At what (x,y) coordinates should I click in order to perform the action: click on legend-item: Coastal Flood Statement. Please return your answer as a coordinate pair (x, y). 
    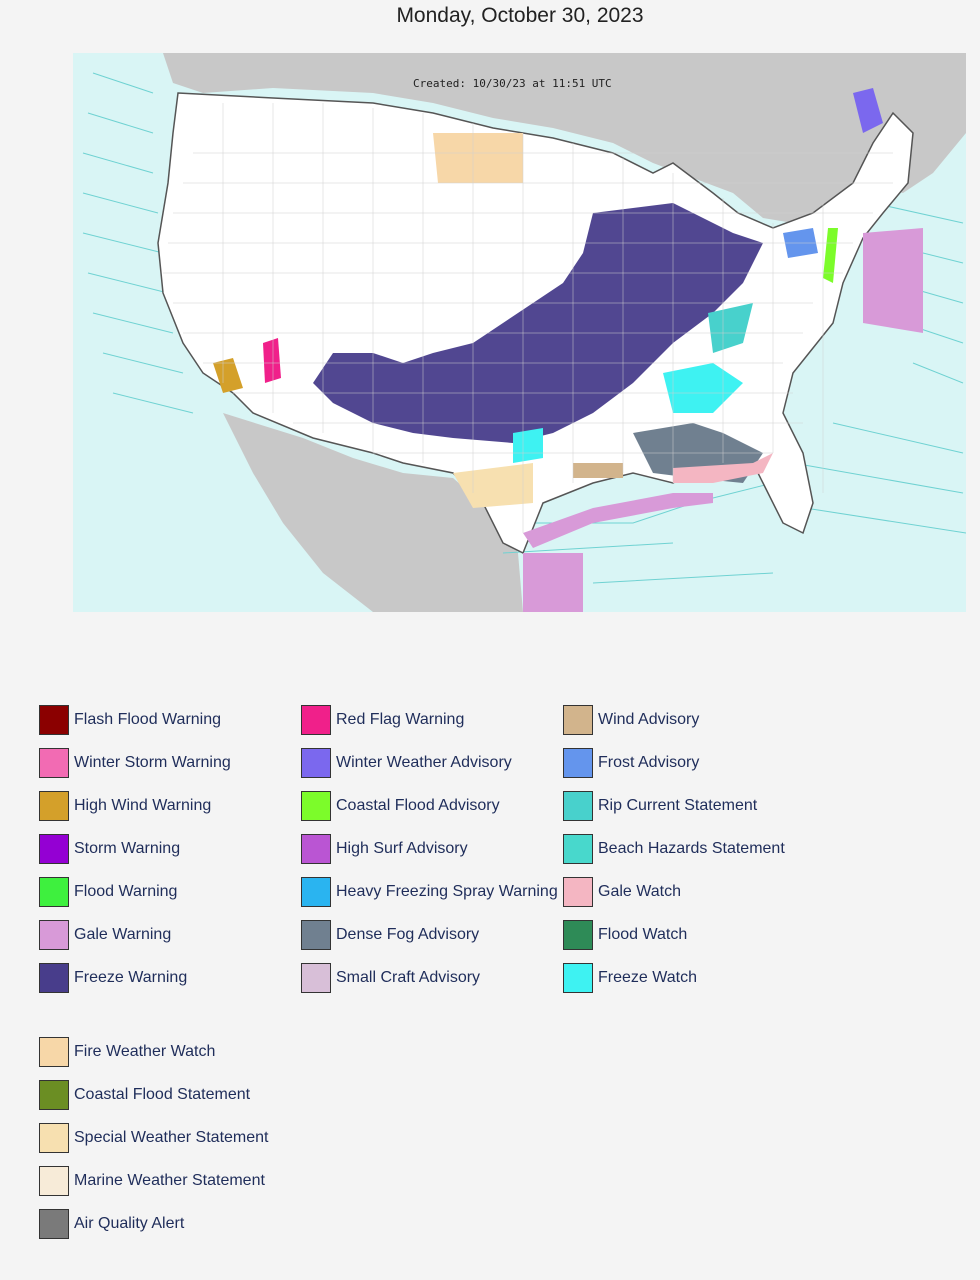
    Looking at the image, I should click on (144, 1095).